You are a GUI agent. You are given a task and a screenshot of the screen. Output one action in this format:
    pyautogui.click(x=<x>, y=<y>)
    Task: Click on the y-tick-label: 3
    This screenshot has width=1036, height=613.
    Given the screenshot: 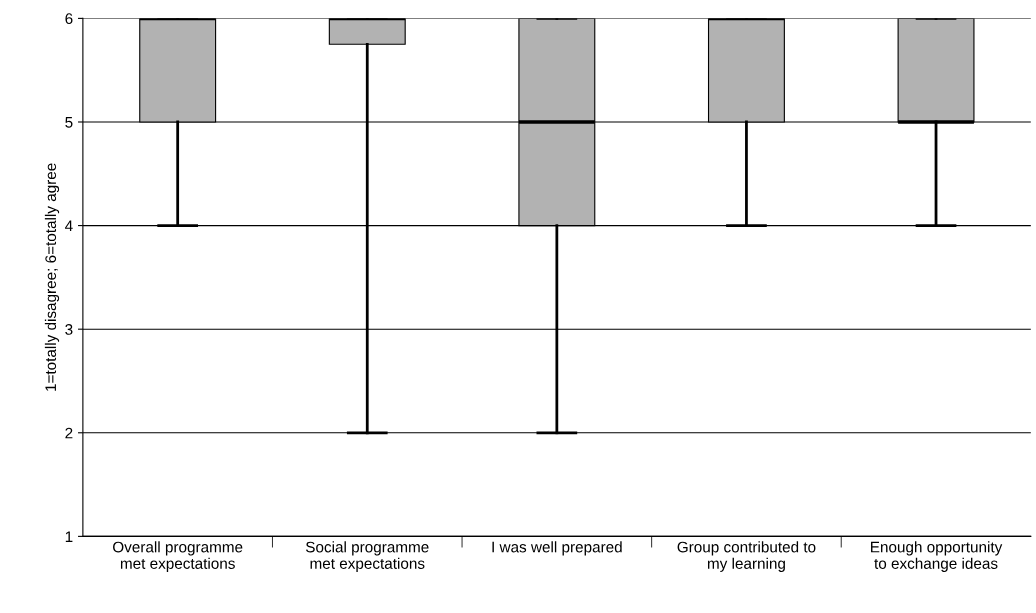 What is the action you would take?
    pyautogui.click(x=69, y=329)
    